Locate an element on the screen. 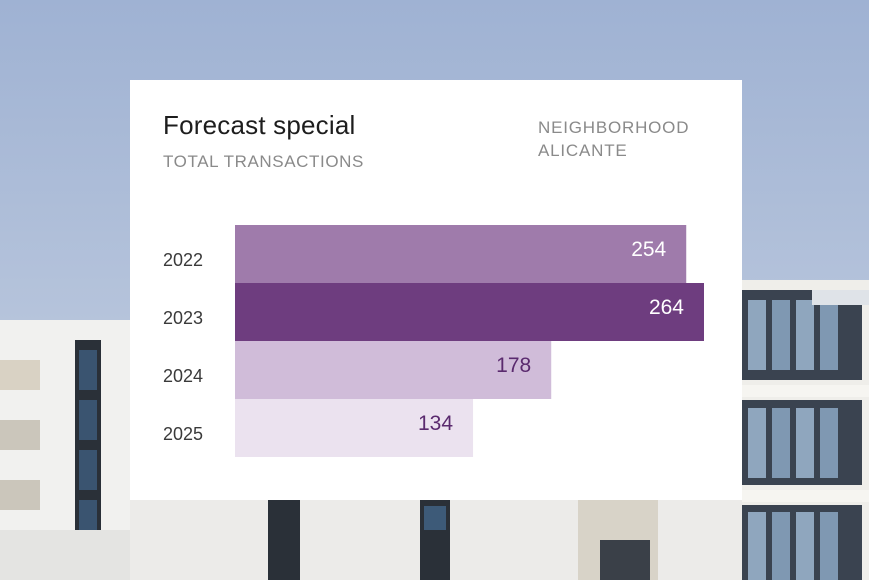 The height and width of the screenshot is (580, 869). value-label-2024: 178 is located at coordinates (513, 365).